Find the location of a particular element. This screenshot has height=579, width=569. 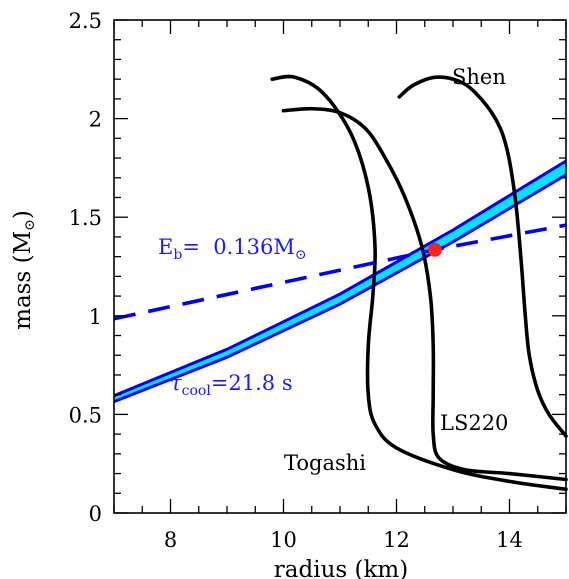

intersection-marker-group is located at coordinates (434, 249).